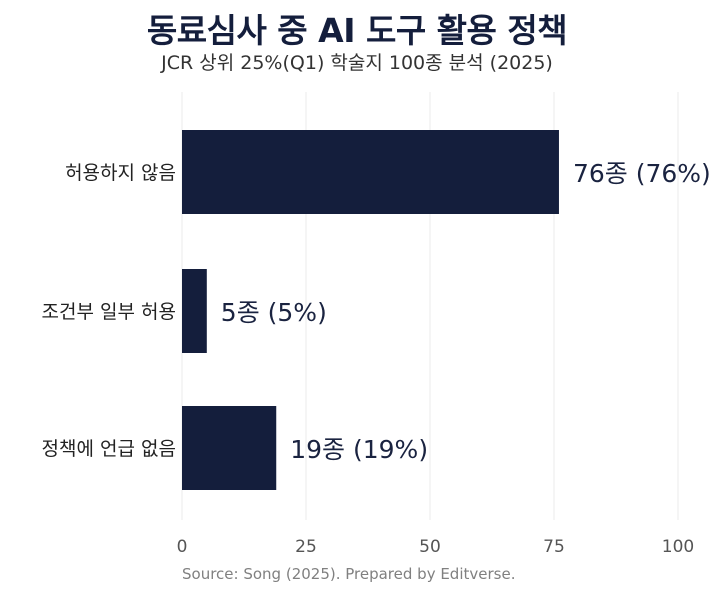 The width and height of the screenshot is (714, 598). I want to click on x-tick-label: 50, so click(430, 547).